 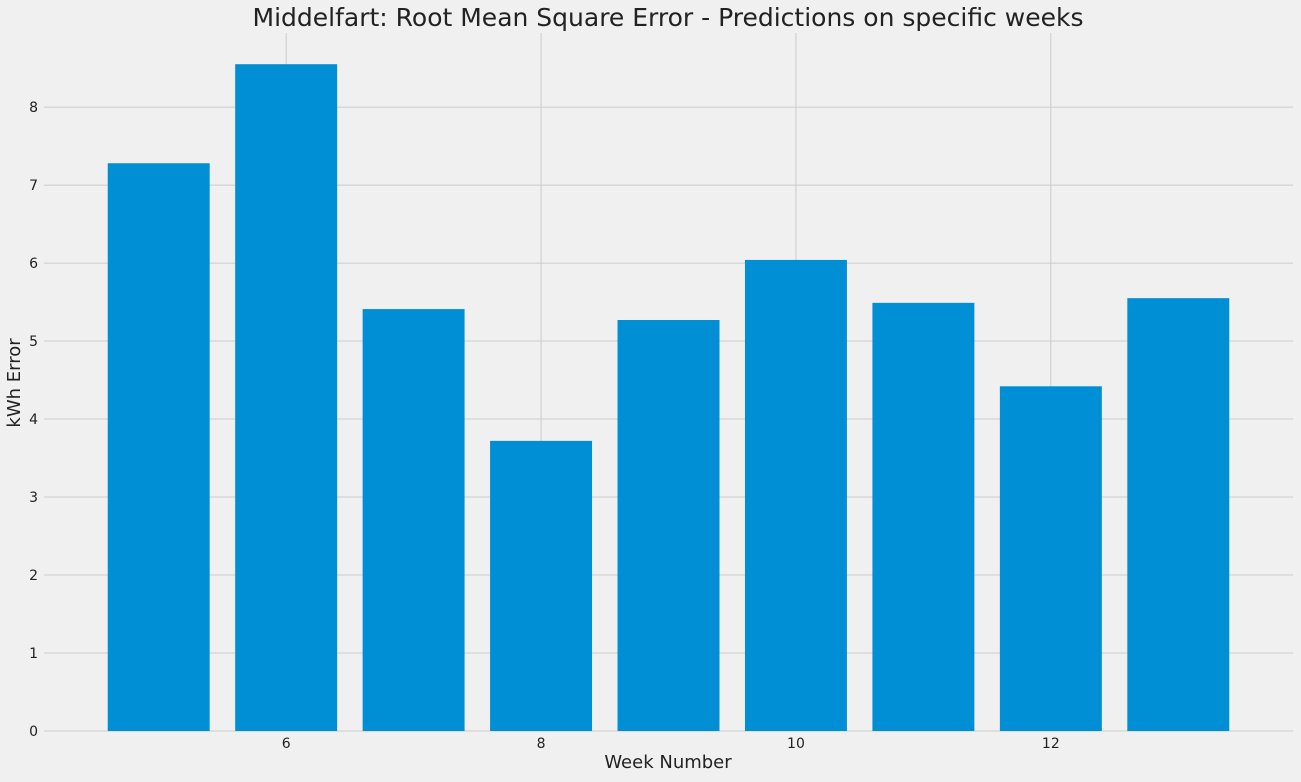 I want to click on y-tick-label: 7, so click(x=33, y=186).